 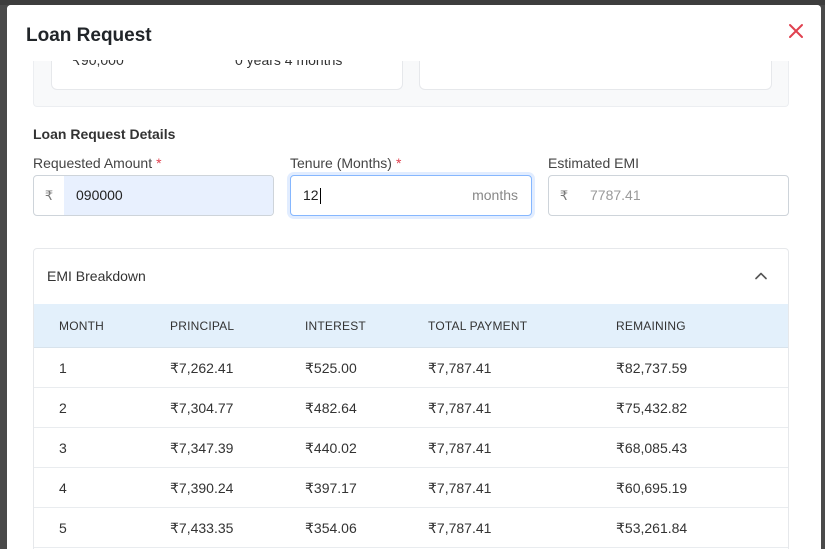 What do you see at coordinates (81, 326) in the screenshot?
I see `column-header-month: MONTH` at bounding box center [81, 326].